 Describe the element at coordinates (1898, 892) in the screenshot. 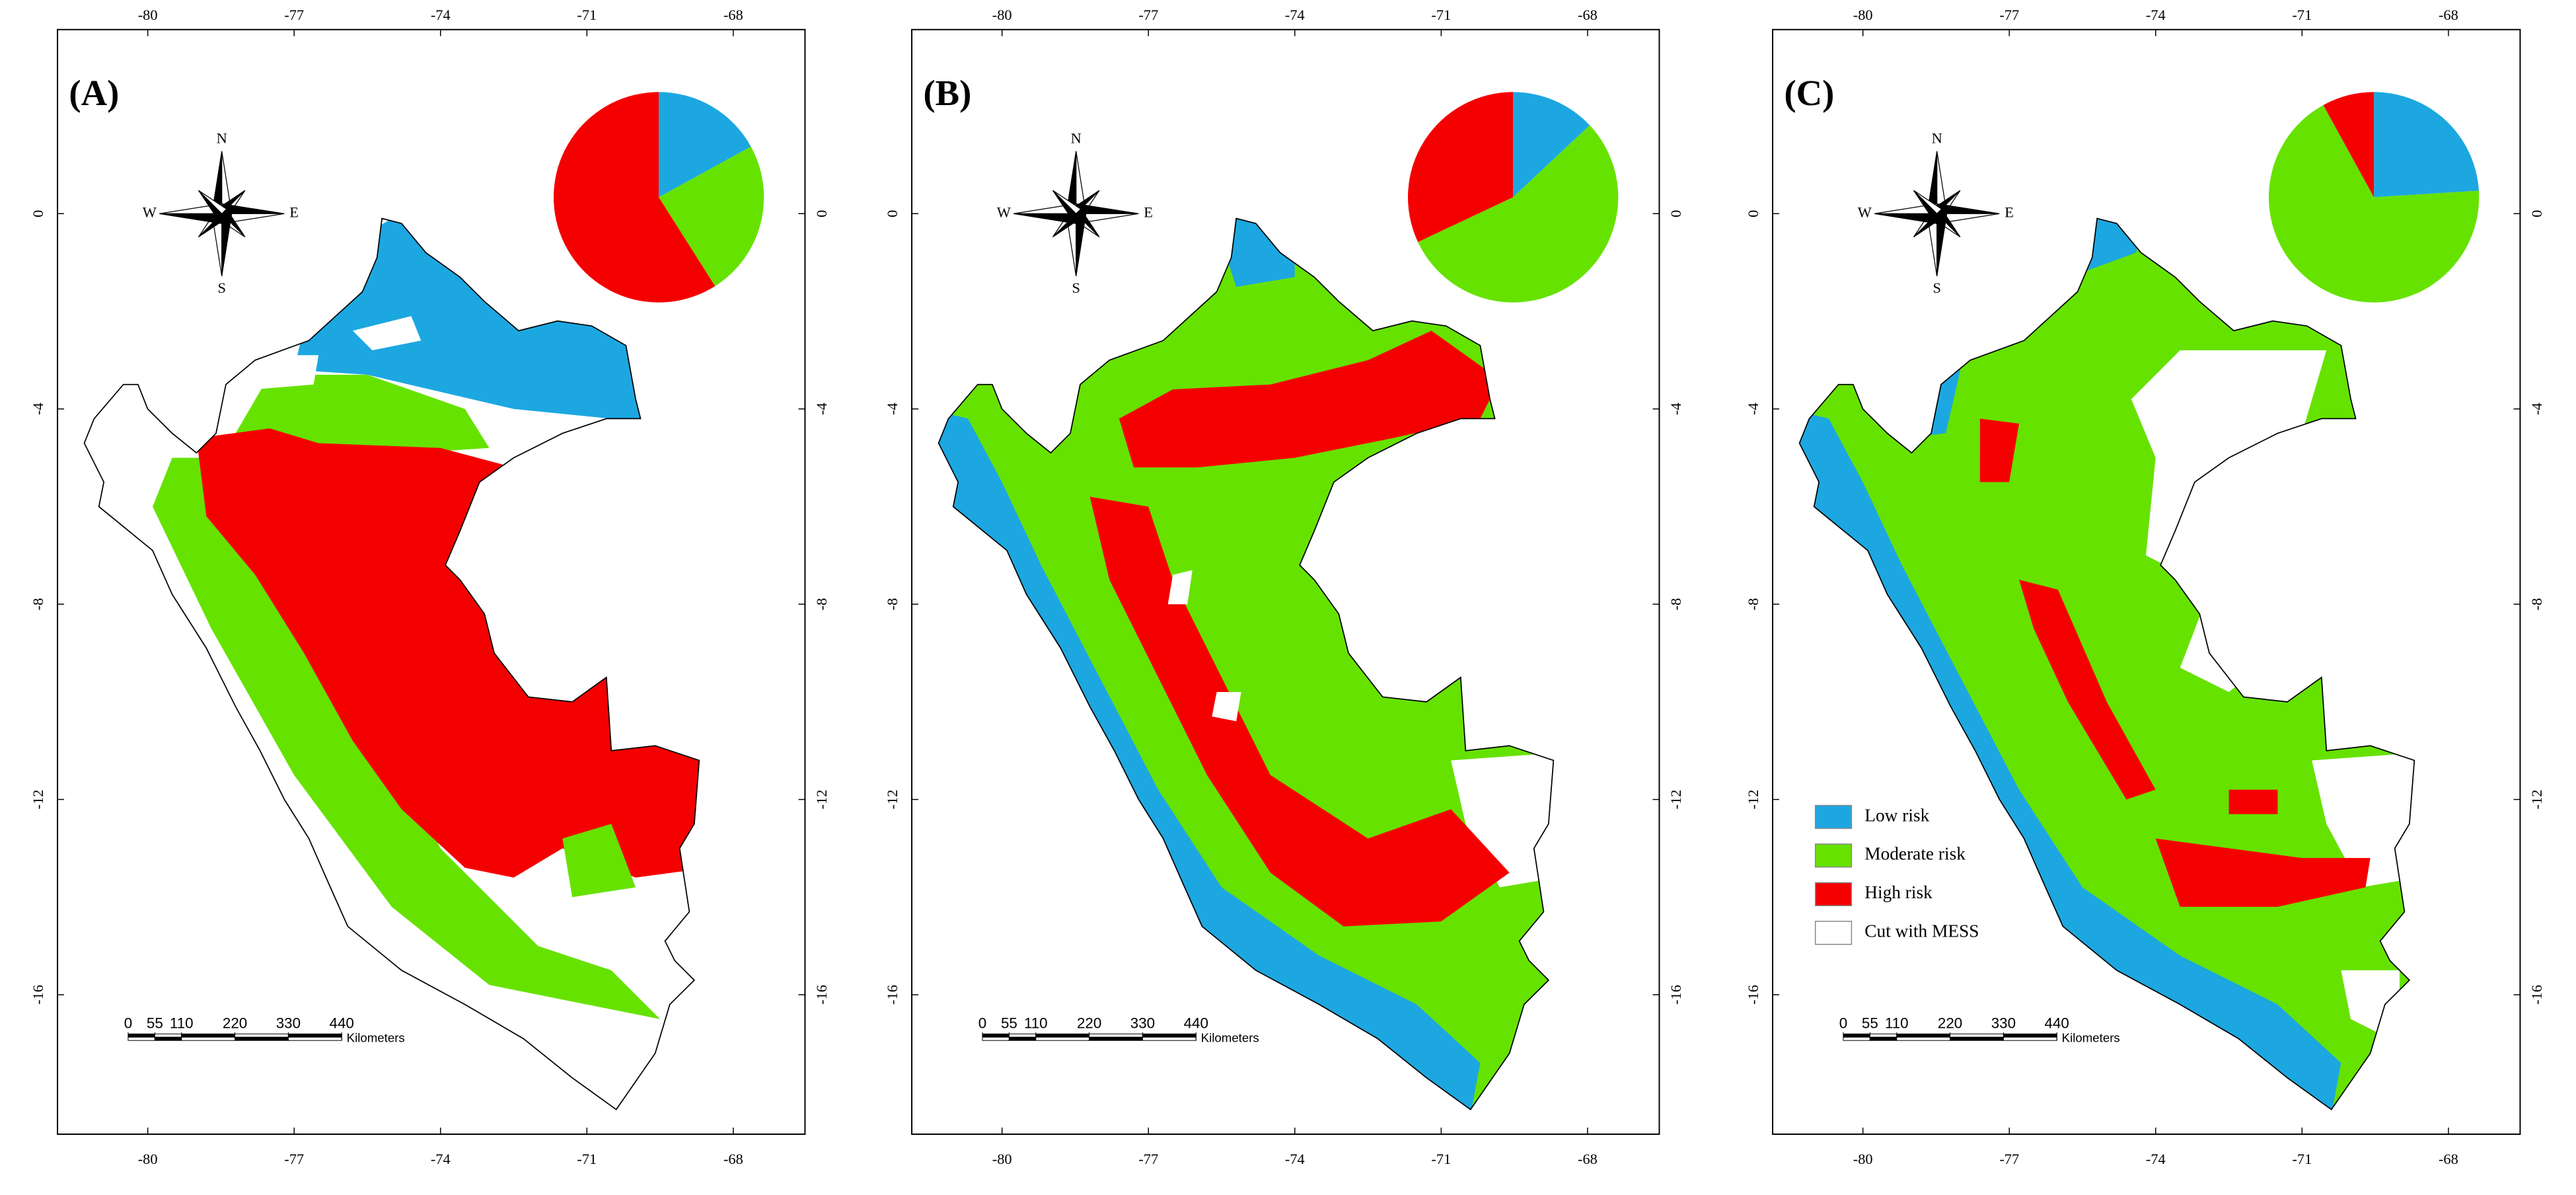

I see `legend-label: High risk` at that location.